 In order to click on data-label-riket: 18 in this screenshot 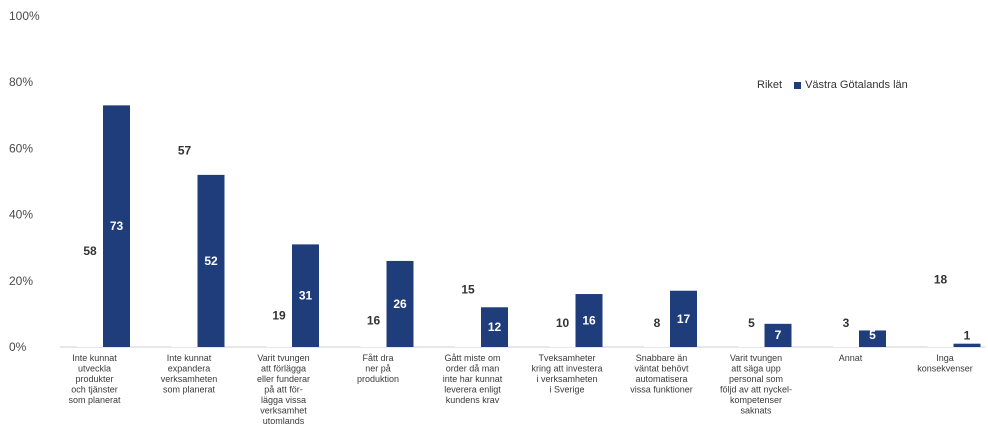, I will do `click(941, 279)`.